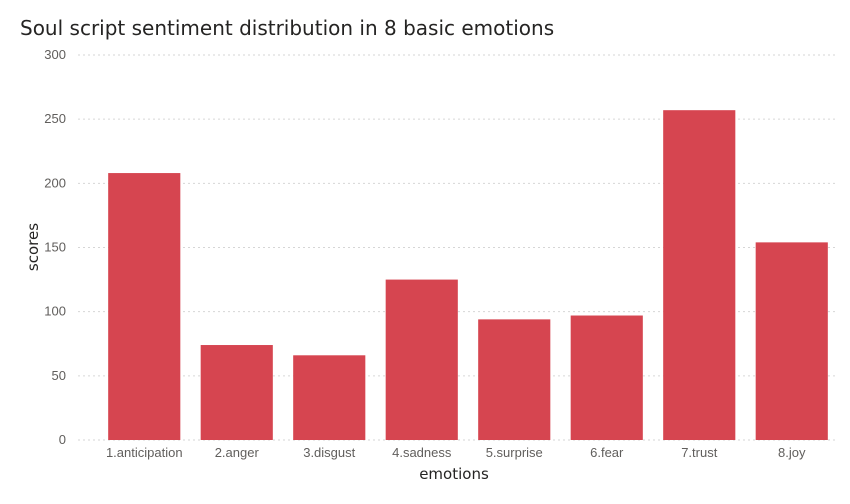 The height and width of the screenshot is (504, 850). Describe the element at coordinates (144, 307) in the screenshot. I see `bar-1.anticipation` at that location.